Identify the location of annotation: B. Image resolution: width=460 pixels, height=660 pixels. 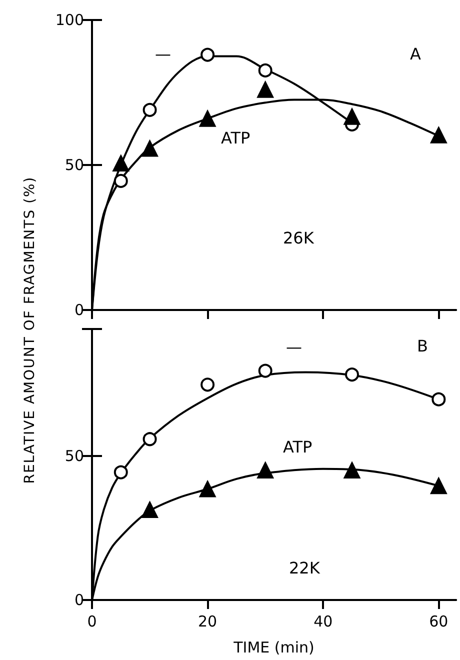
(422, 346).